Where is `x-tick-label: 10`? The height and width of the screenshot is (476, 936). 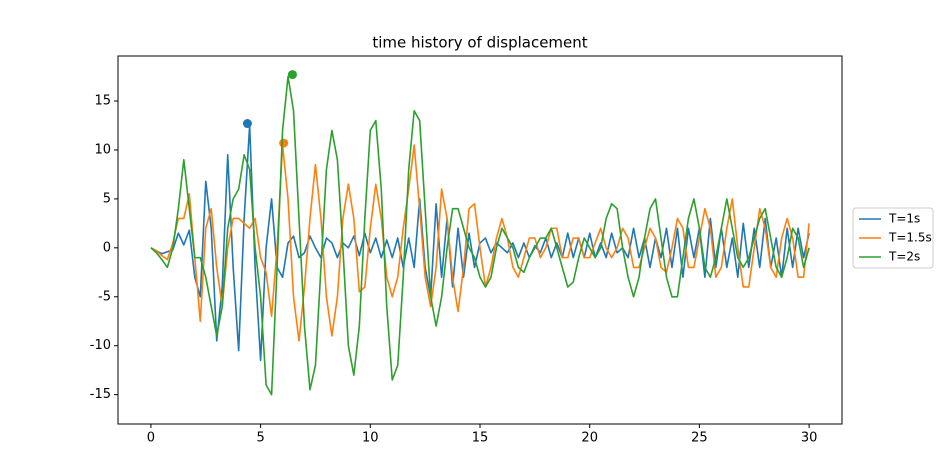 x-tick-label: 10 is located at coordinates (370, 438).